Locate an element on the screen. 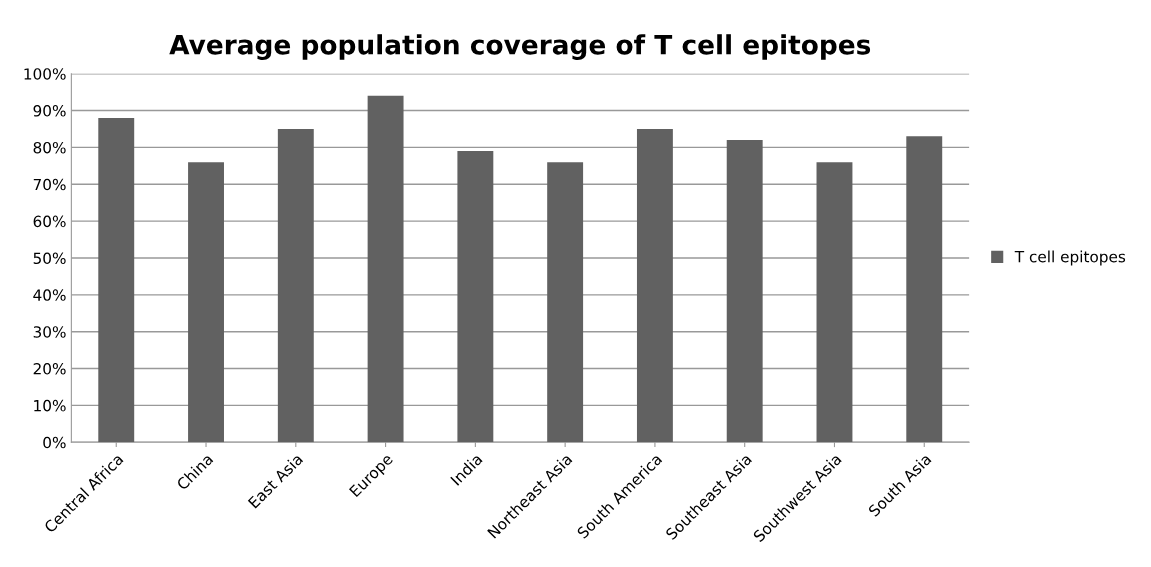 Image resolution: width=1151 pixels, height=567 pixels. y-tick-label: 50% is located at coordinates (49, 258).